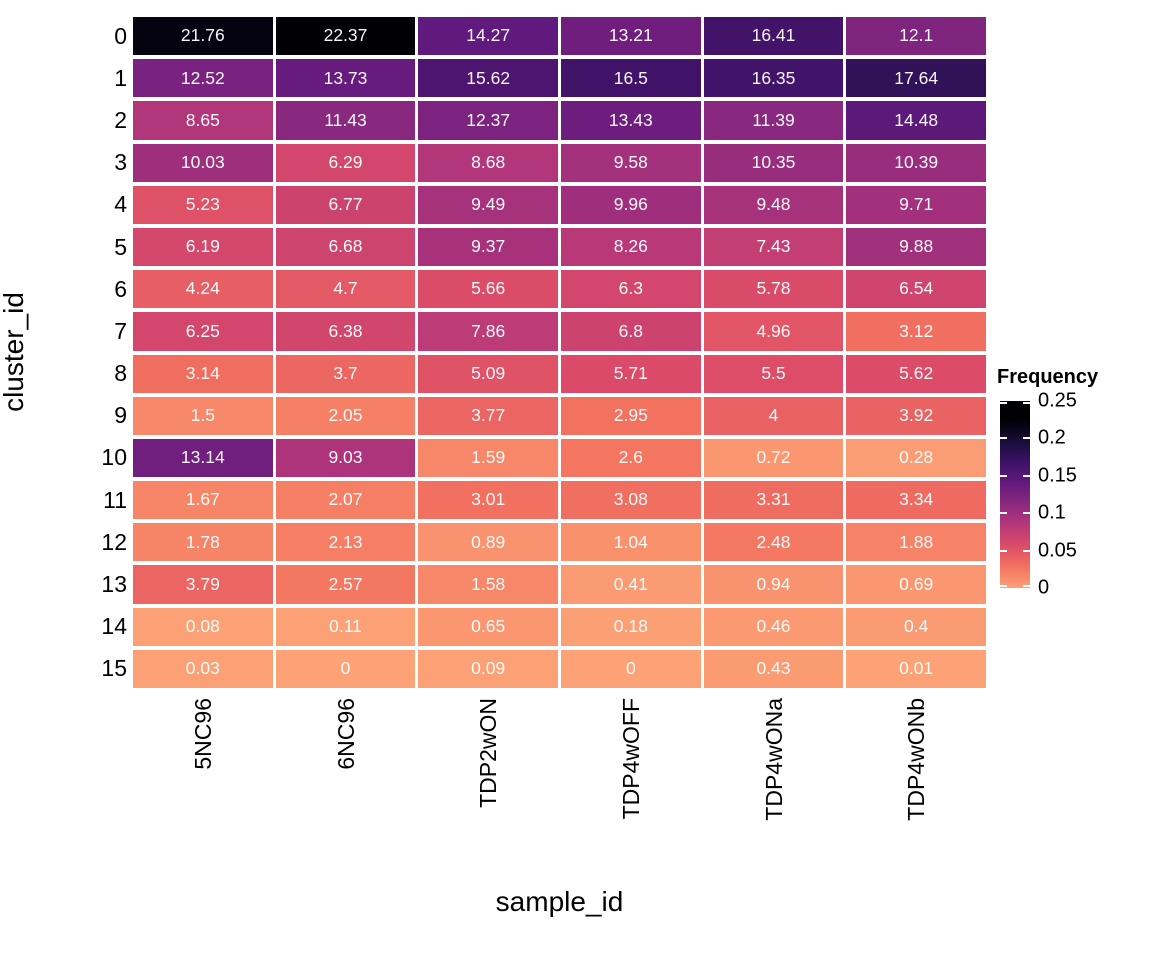 Image resolution: width=1152 pixels, height=960 pixels. I want to click on heatmap-cell: 13.21, so click(631, 36).